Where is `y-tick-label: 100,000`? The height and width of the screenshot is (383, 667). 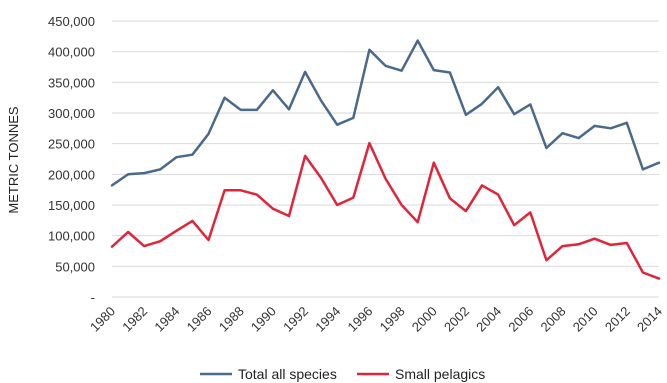
y-tick-label: 100,000 is located at coordinates (71, 236).